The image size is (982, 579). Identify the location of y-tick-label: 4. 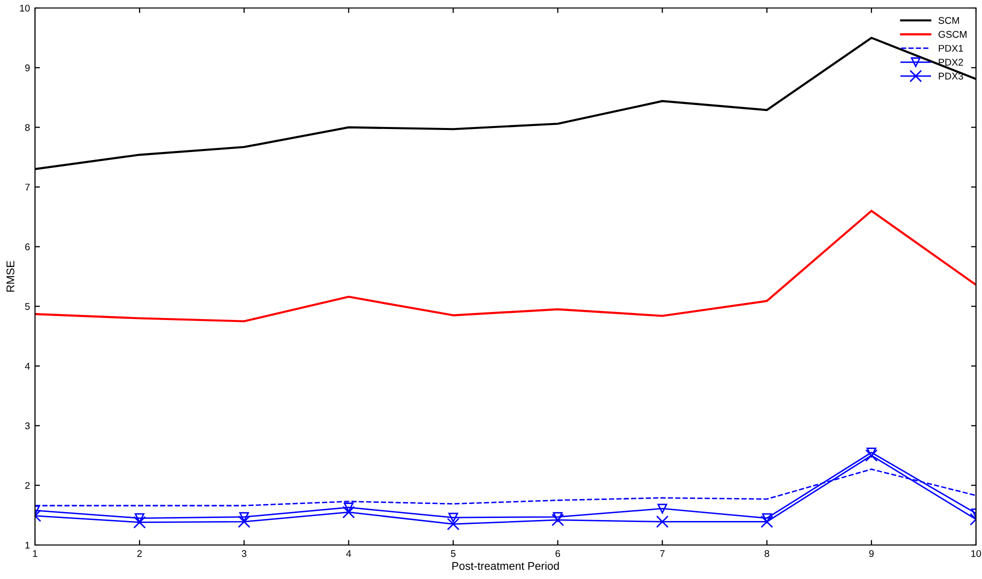
(27, 366).